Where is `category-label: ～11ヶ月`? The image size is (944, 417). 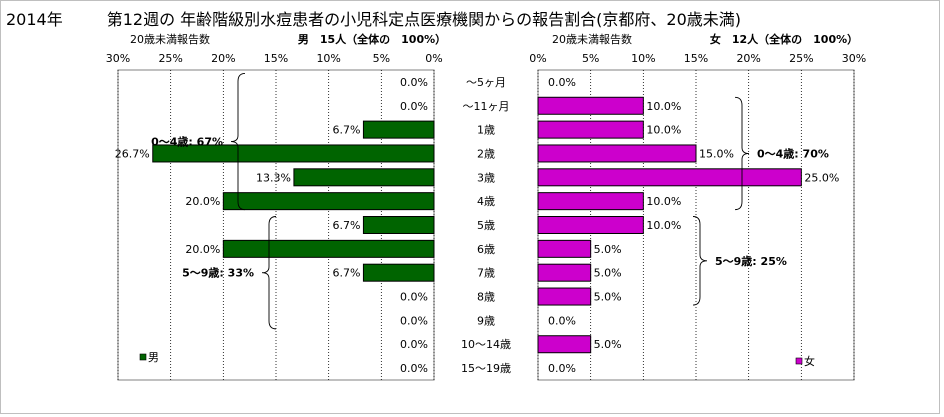
category-label: ～11ヶ月 is located at coordinates (486, 106).